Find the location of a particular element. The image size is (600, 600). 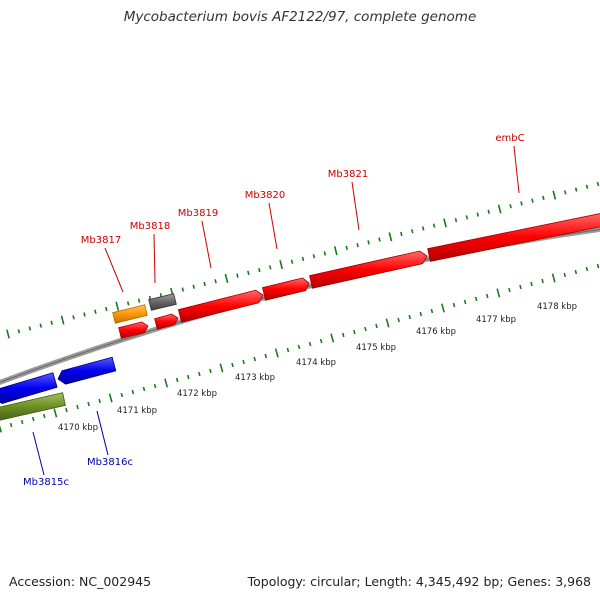

forward-gene-label: Mb3818 is located at coordinates (150, 226).